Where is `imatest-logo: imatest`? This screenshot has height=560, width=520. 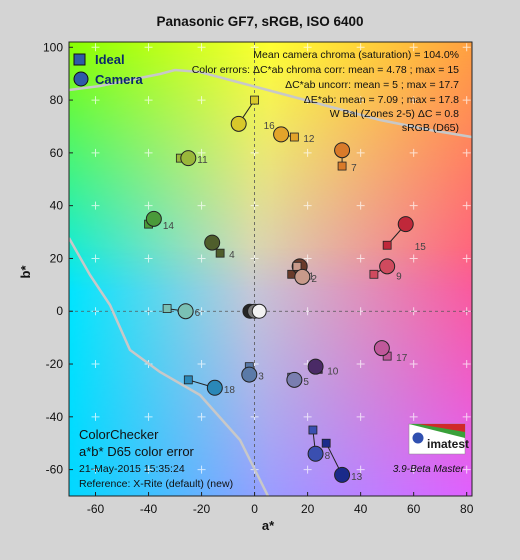 imatest-logo: imatest is located at coordinates (438, 439).